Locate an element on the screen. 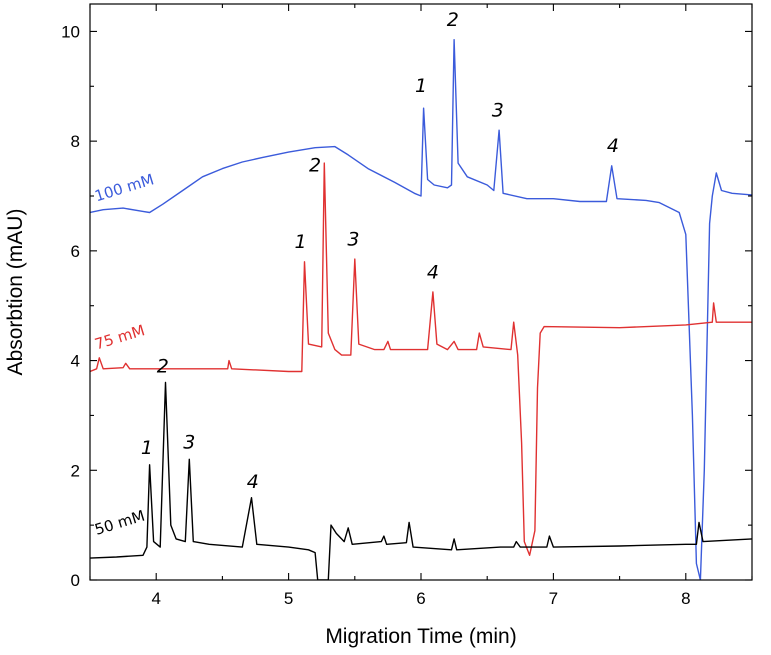  x-tick-label: 4 is located at coordinates (155, 598).